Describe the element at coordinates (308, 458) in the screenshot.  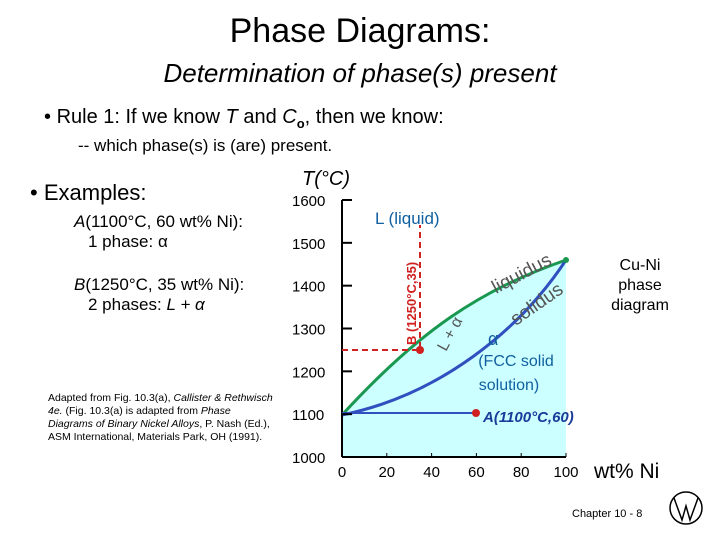
I see `y-tick-label: 1000` at that location.